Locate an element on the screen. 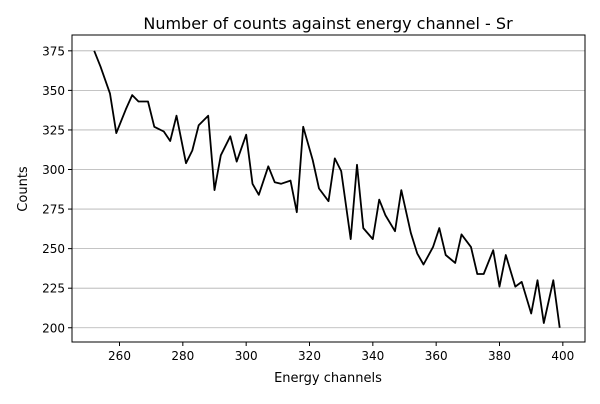 This screenshot has width=600, height=404. x-tick-label: 360 is located at coordinates (436, 356).